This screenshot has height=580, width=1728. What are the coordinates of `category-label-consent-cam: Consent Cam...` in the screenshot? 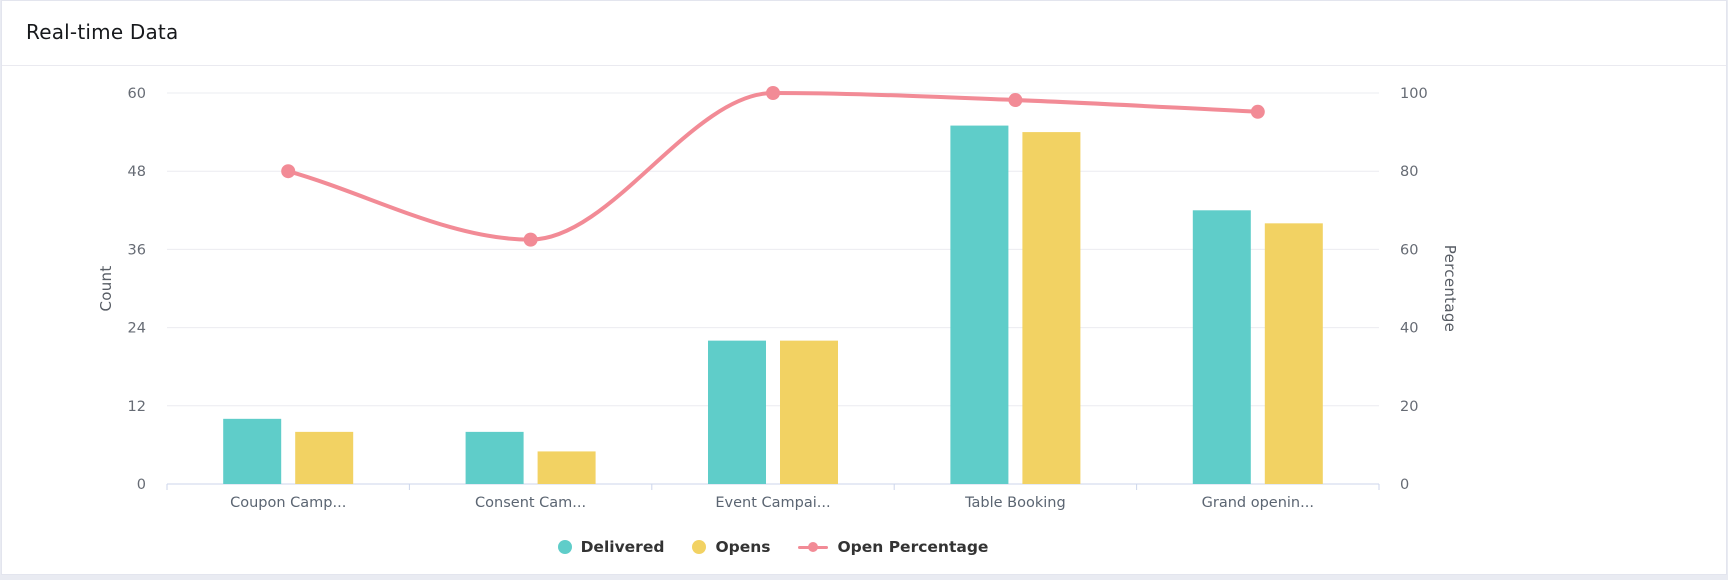 It's located at (530, 503).